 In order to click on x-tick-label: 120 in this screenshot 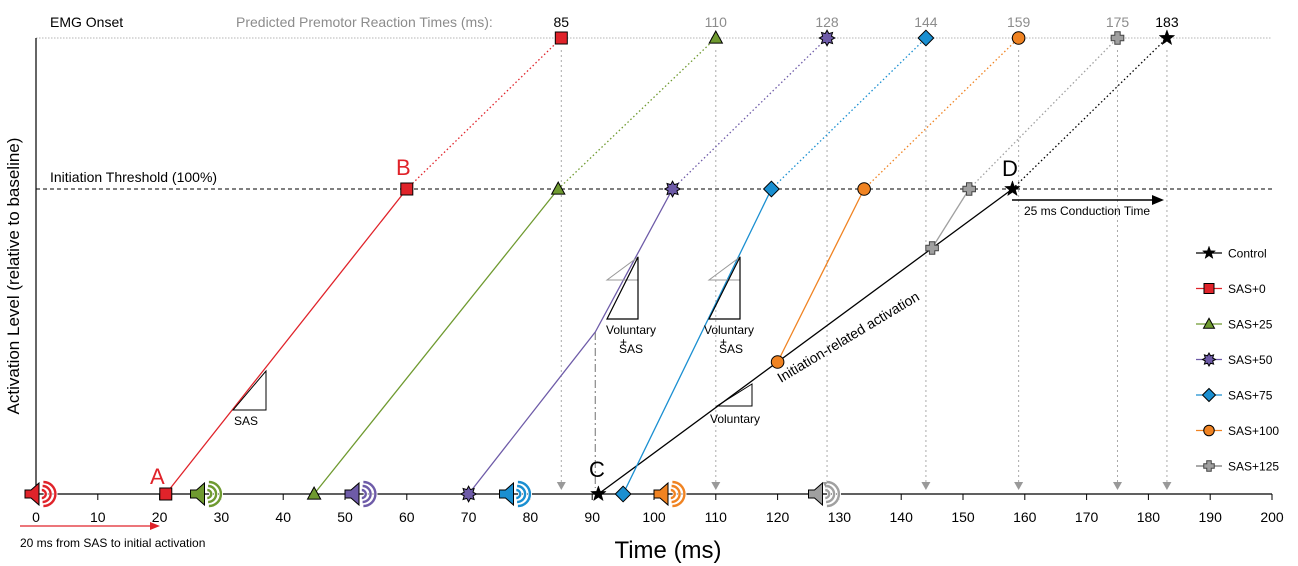, I will do `click(778, 517)`.